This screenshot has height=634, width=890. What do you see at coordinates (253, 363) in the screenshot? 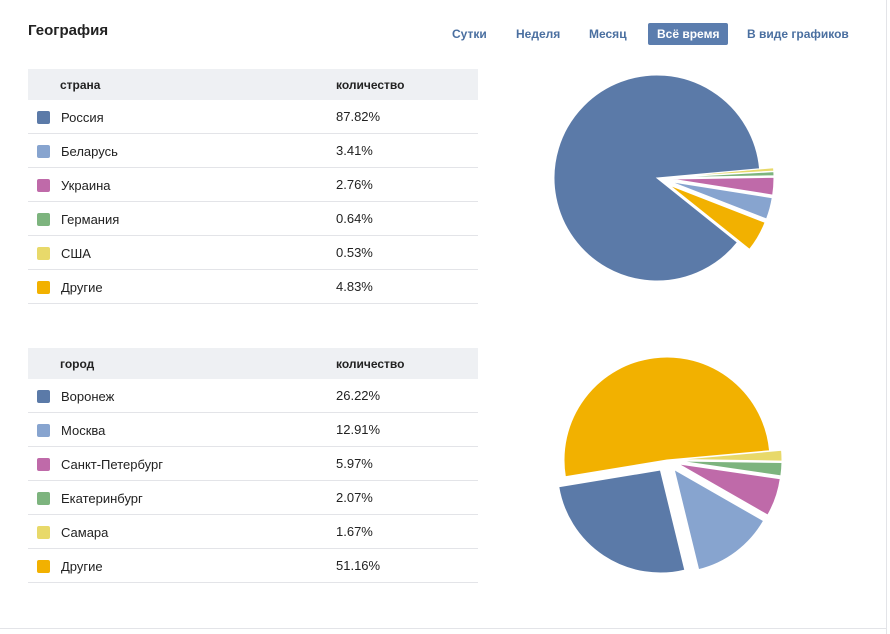
I see `table-header-row: город количество` at bounding box center [253, 363].